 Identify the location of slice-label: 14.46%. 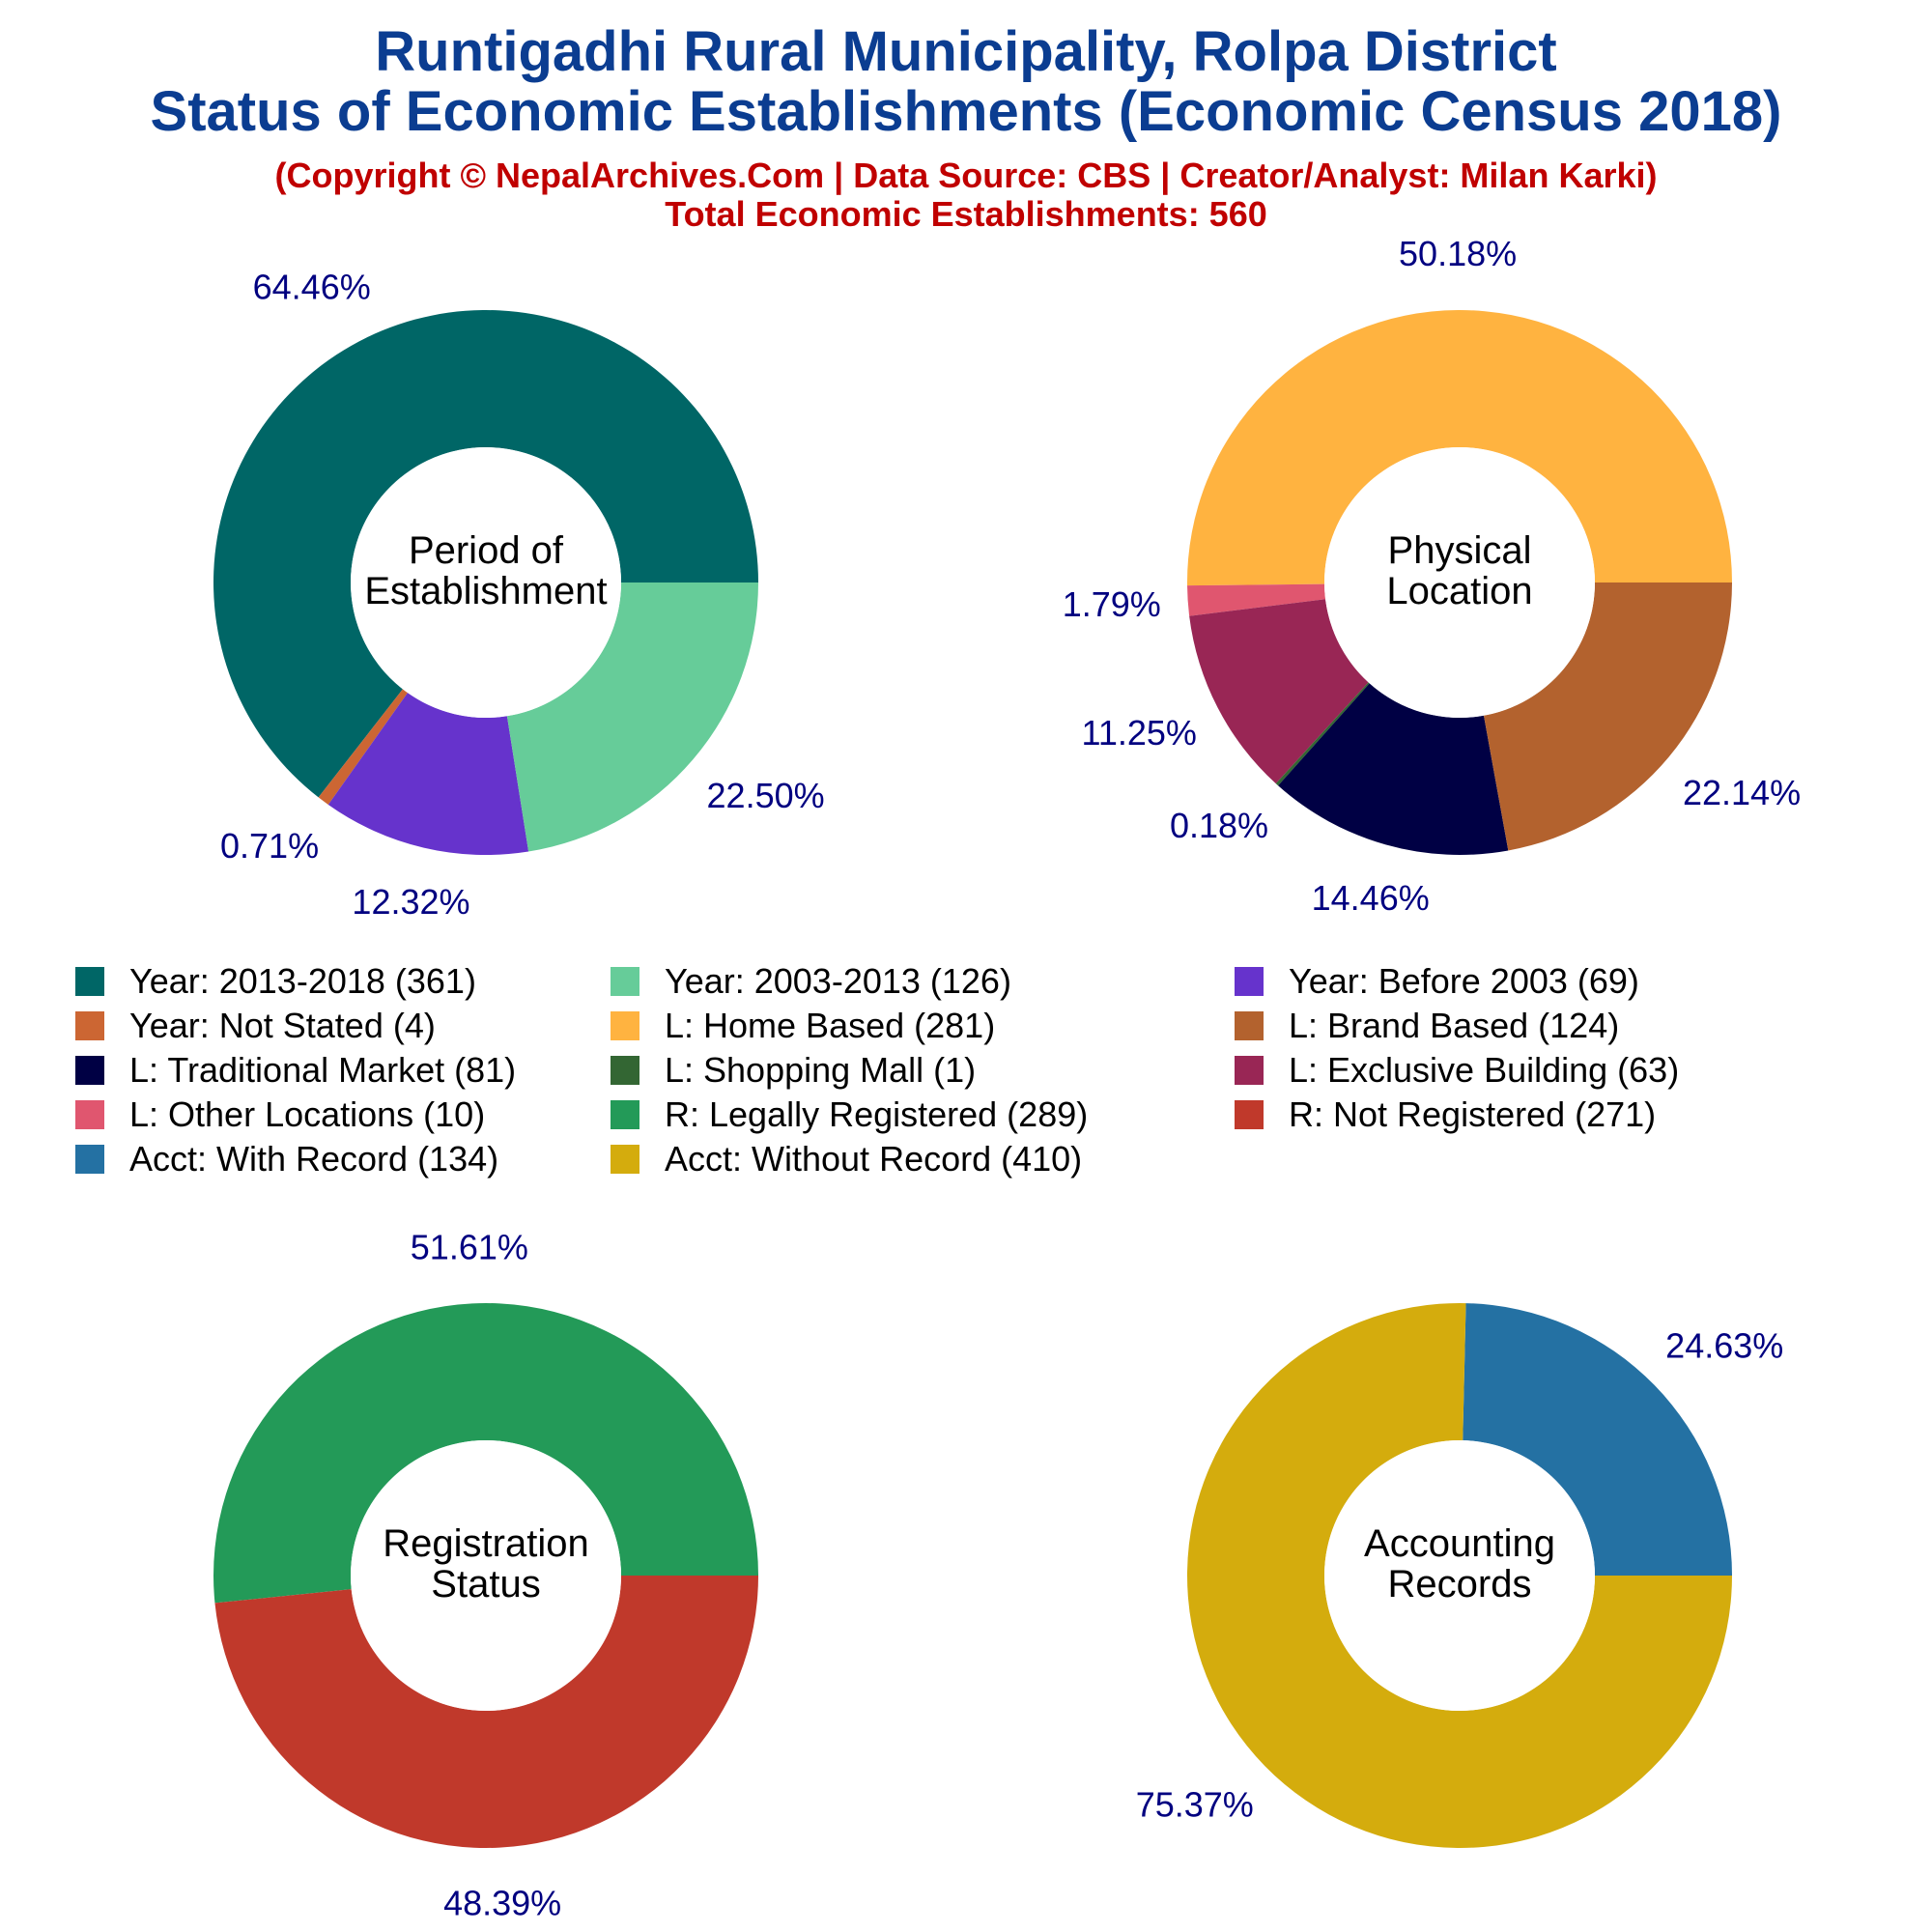
(1371, 898).